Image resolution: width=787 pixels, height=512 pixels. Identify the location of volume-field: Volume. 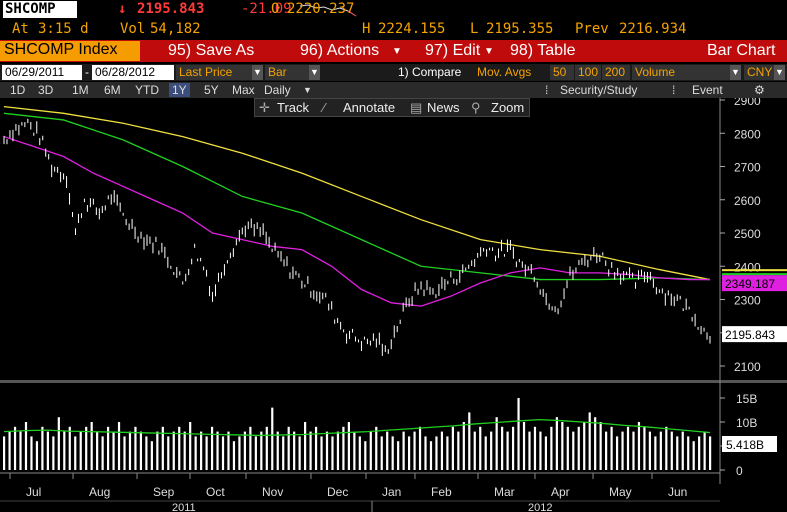
(681, 72).